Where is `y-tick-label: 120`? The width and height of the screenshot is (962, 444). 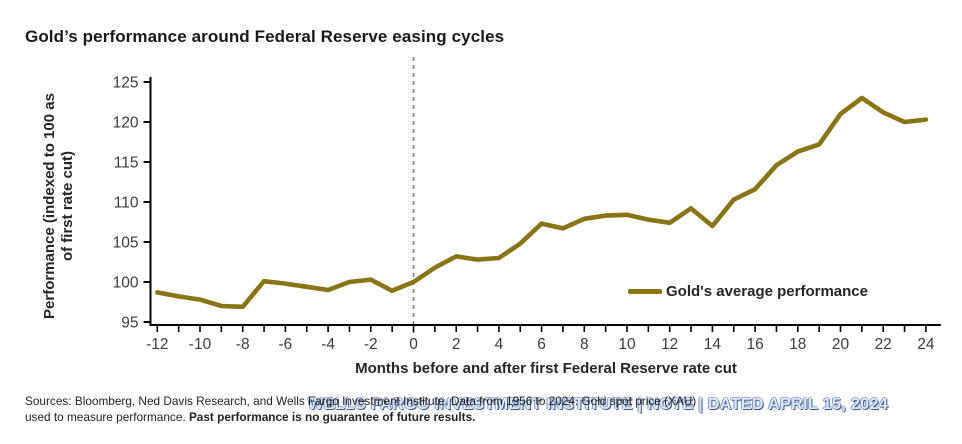
y-tick-label: 120 is located at coordinates (126, 123).